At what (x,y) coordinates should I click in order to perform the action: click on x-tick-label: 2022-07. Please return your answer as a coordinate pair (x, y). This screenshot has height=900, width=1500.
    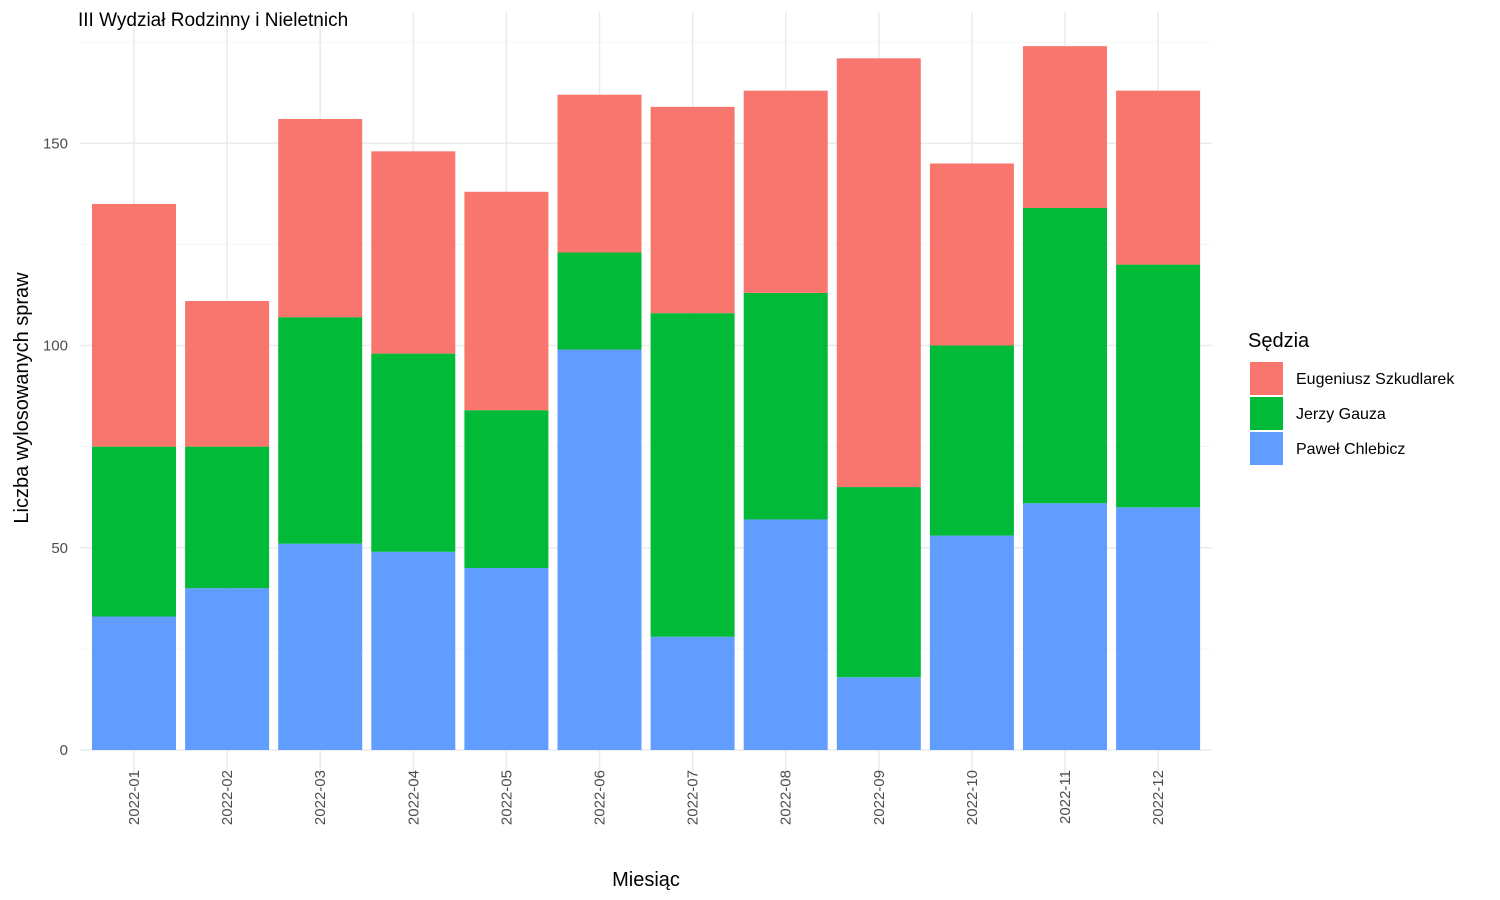
    Looking at the image, I should click on (693, 797).